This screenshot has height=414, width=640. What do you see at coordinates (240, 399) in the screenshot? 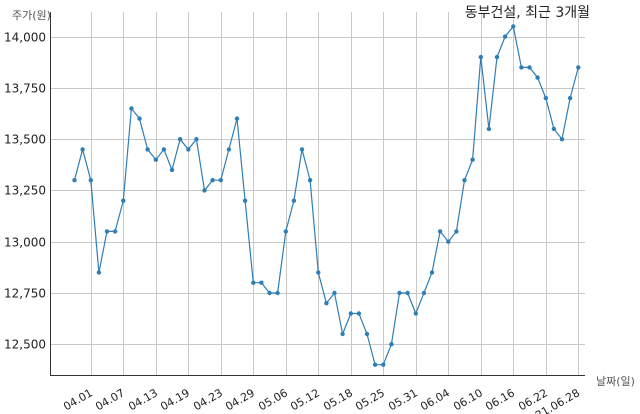
I see `x-tick-label: 04.29` at bounding box center [240, 399].